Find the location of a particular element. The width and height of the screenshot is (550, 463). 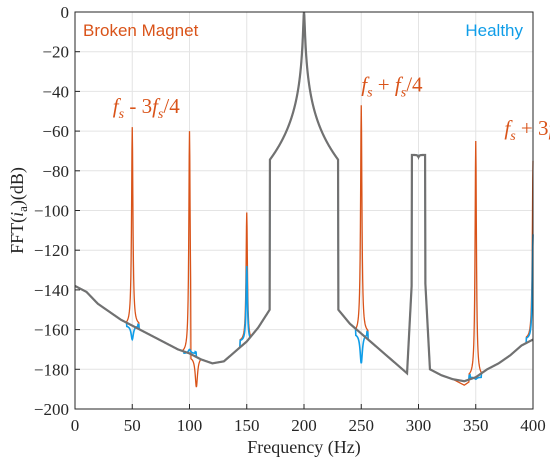

legend-broken-magnet: Broken Magnet is located at coordinates (141, 30).